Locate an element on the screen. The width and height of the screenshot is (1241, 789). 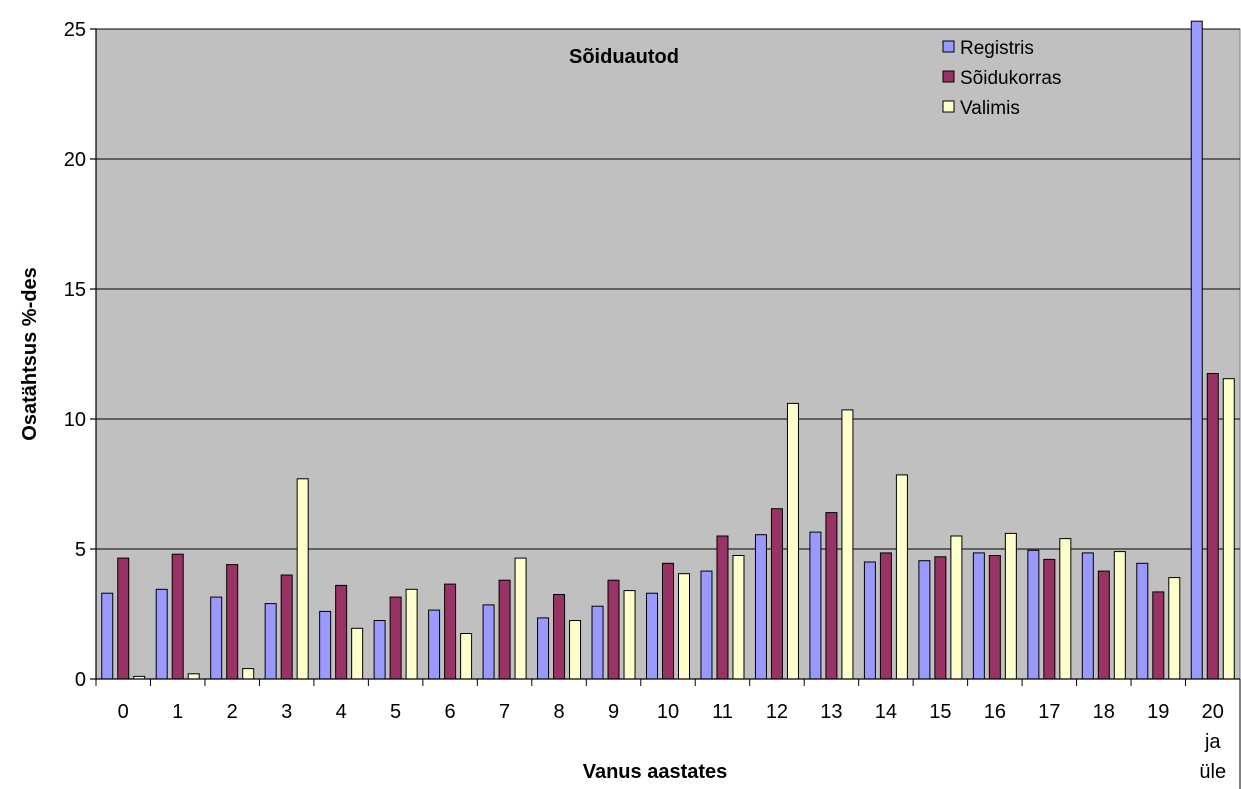
y-tick-label: 0 is located at coordinates (80, 680).